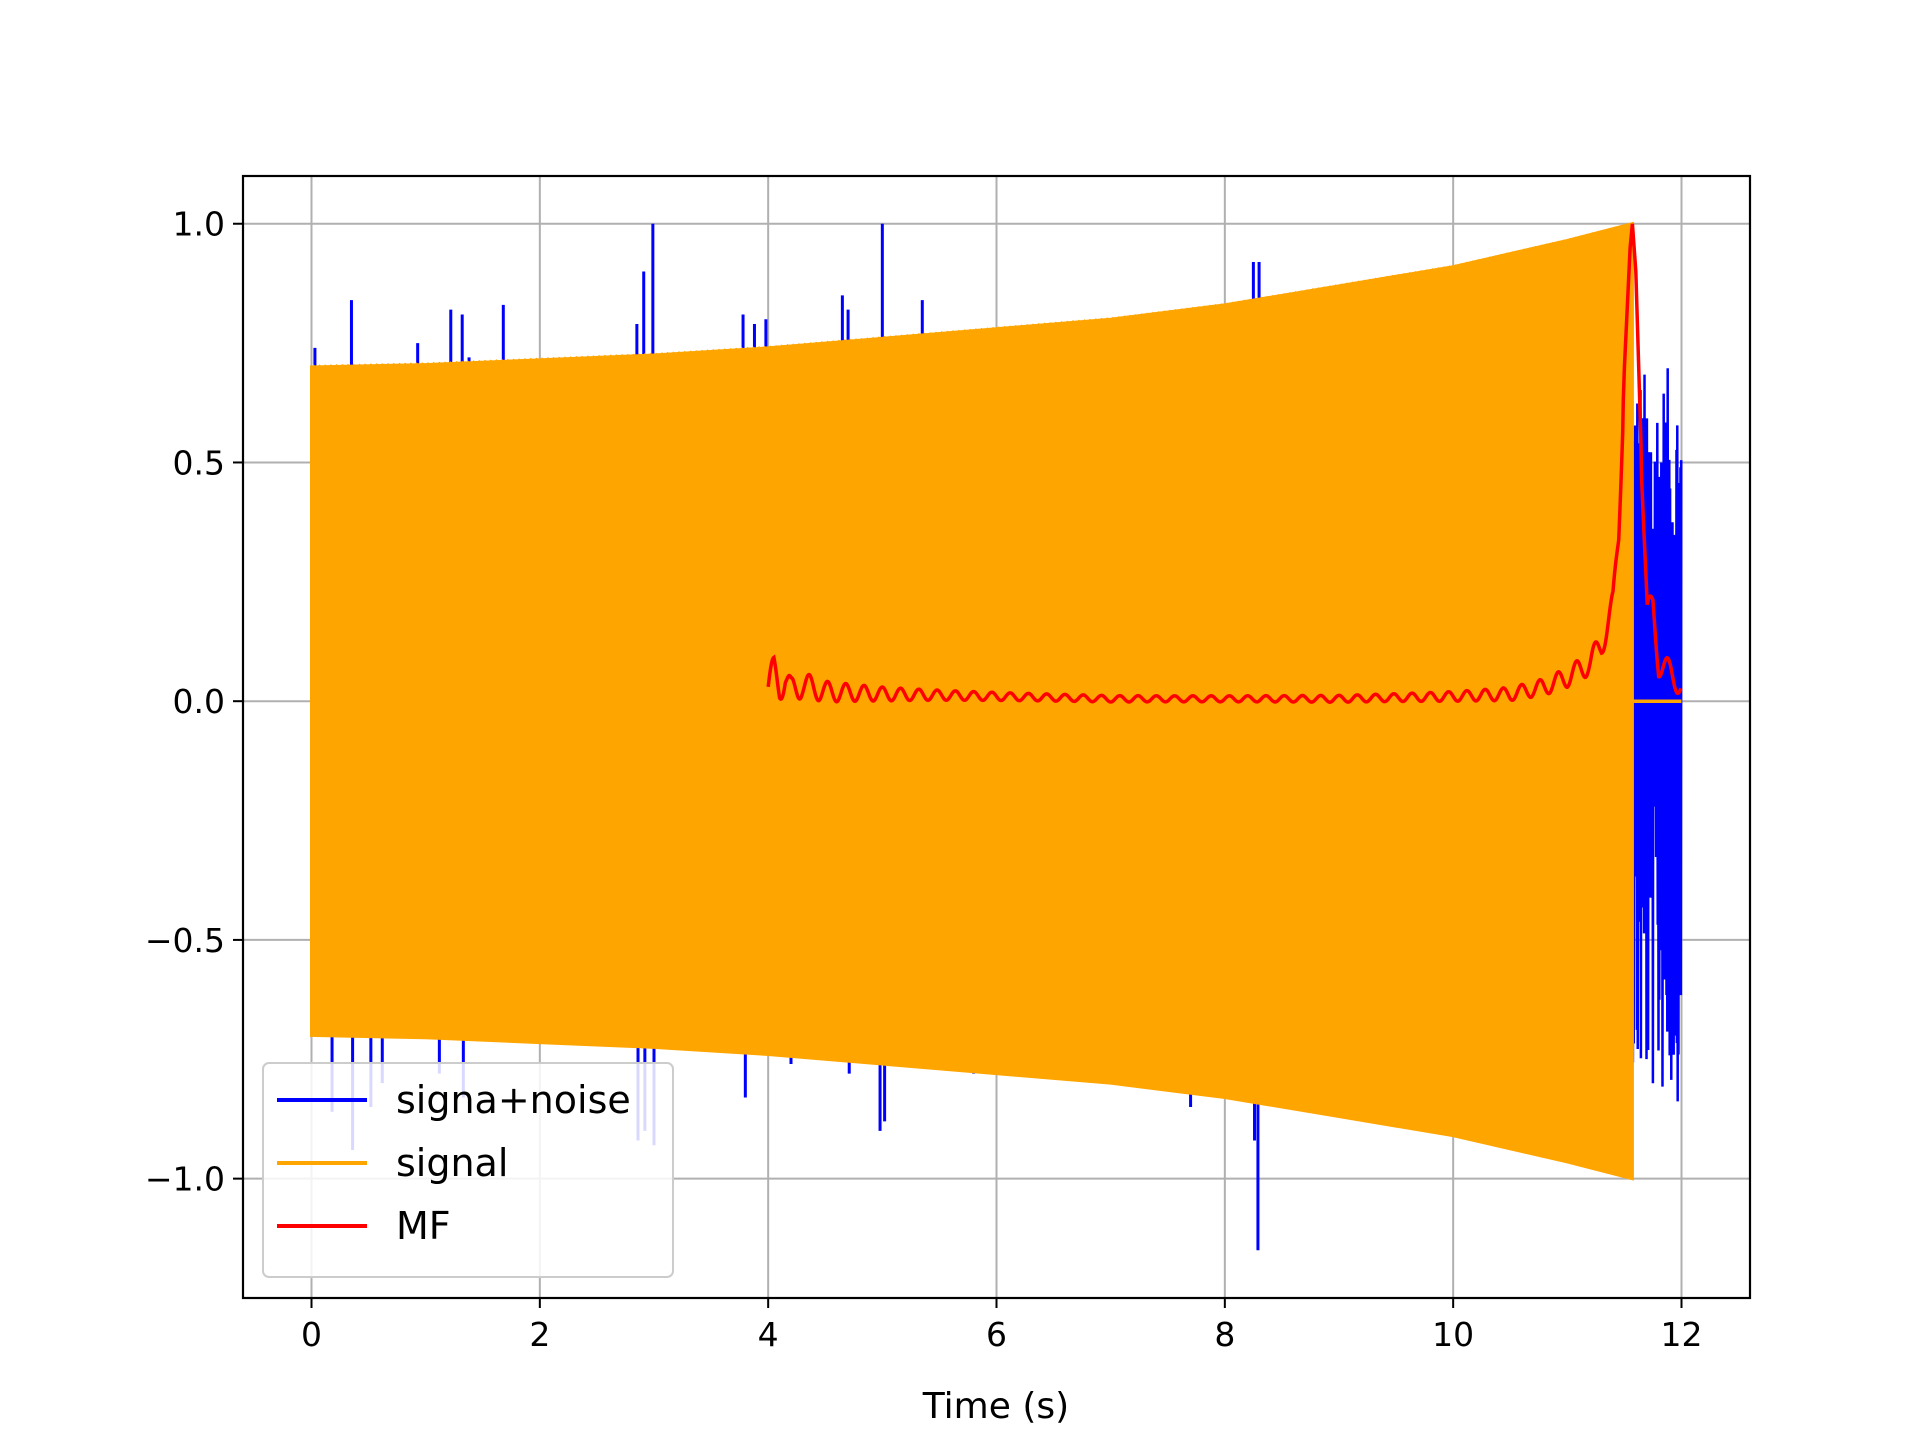 Image resolution: width=1920 pixels, height=1440 pixels. Describe the element at coordinates (452, 1163) in the screenshot. I see `legend-label-1: signal` at that location.